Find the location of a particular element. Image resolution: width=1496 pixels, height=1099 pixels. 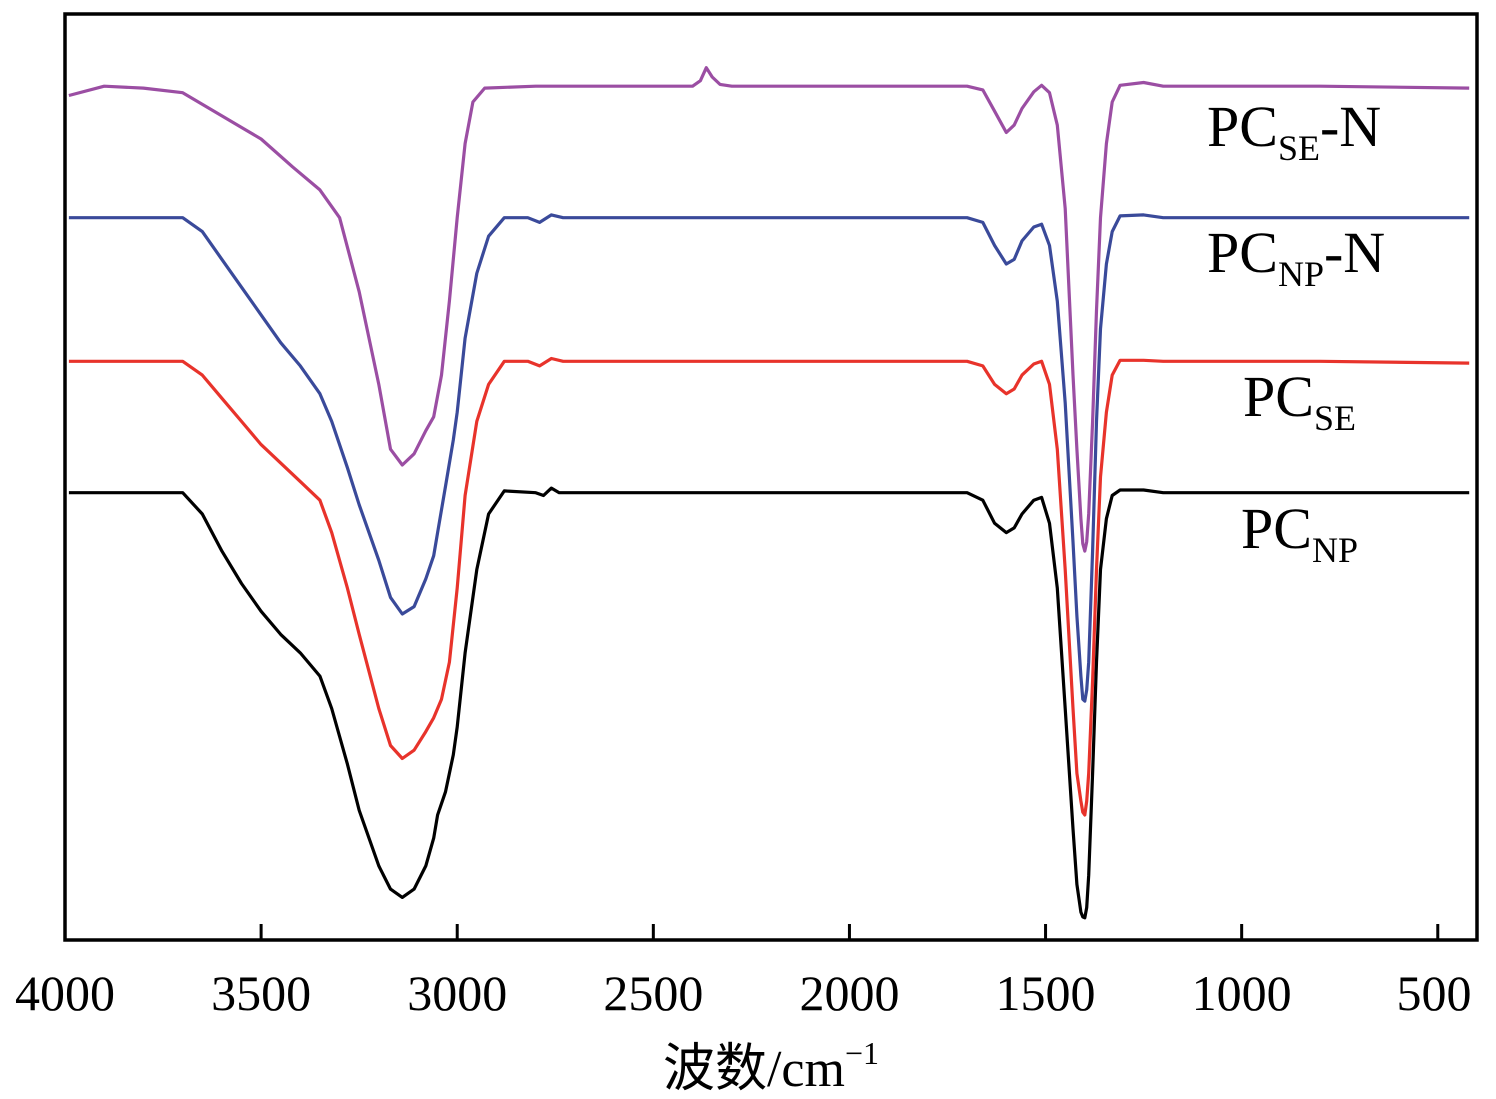

x-tick-label: 4000 is located at coordinates (65, 993).